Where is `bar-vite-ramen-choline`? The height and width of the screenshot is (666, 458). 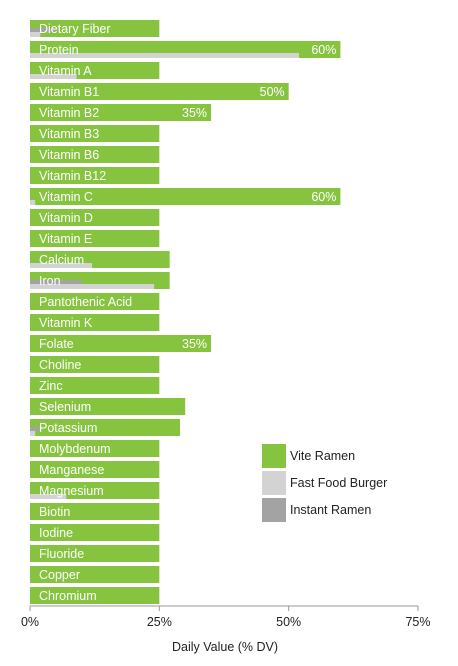 bar-vite-ramen-choline is located at coordinates (95, 364).